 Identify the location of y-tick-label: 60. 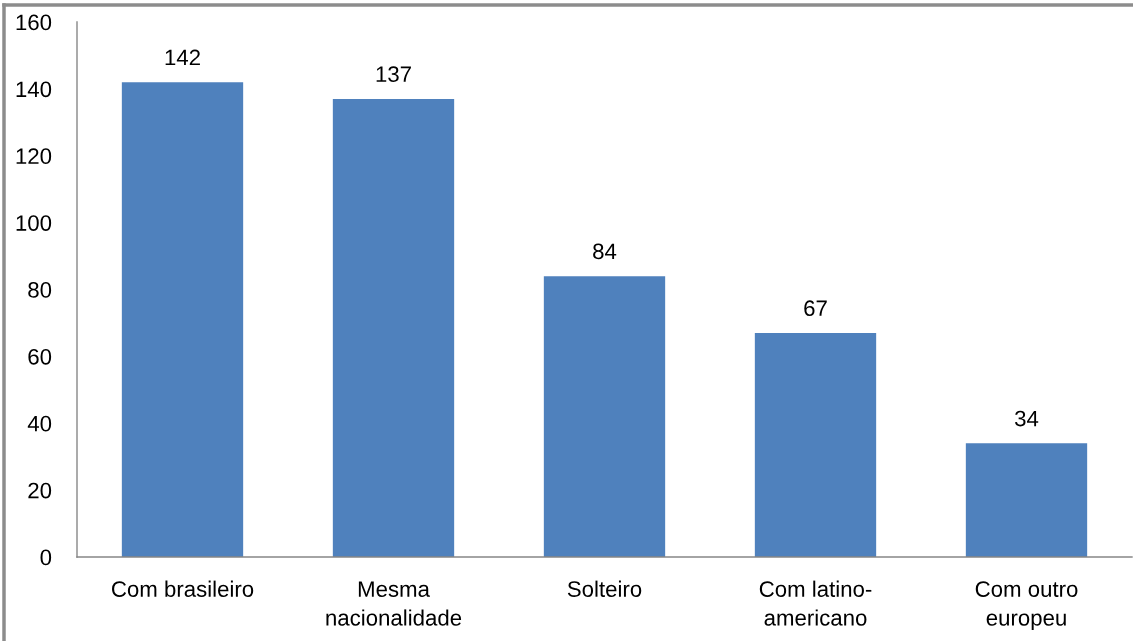
(40, 356).